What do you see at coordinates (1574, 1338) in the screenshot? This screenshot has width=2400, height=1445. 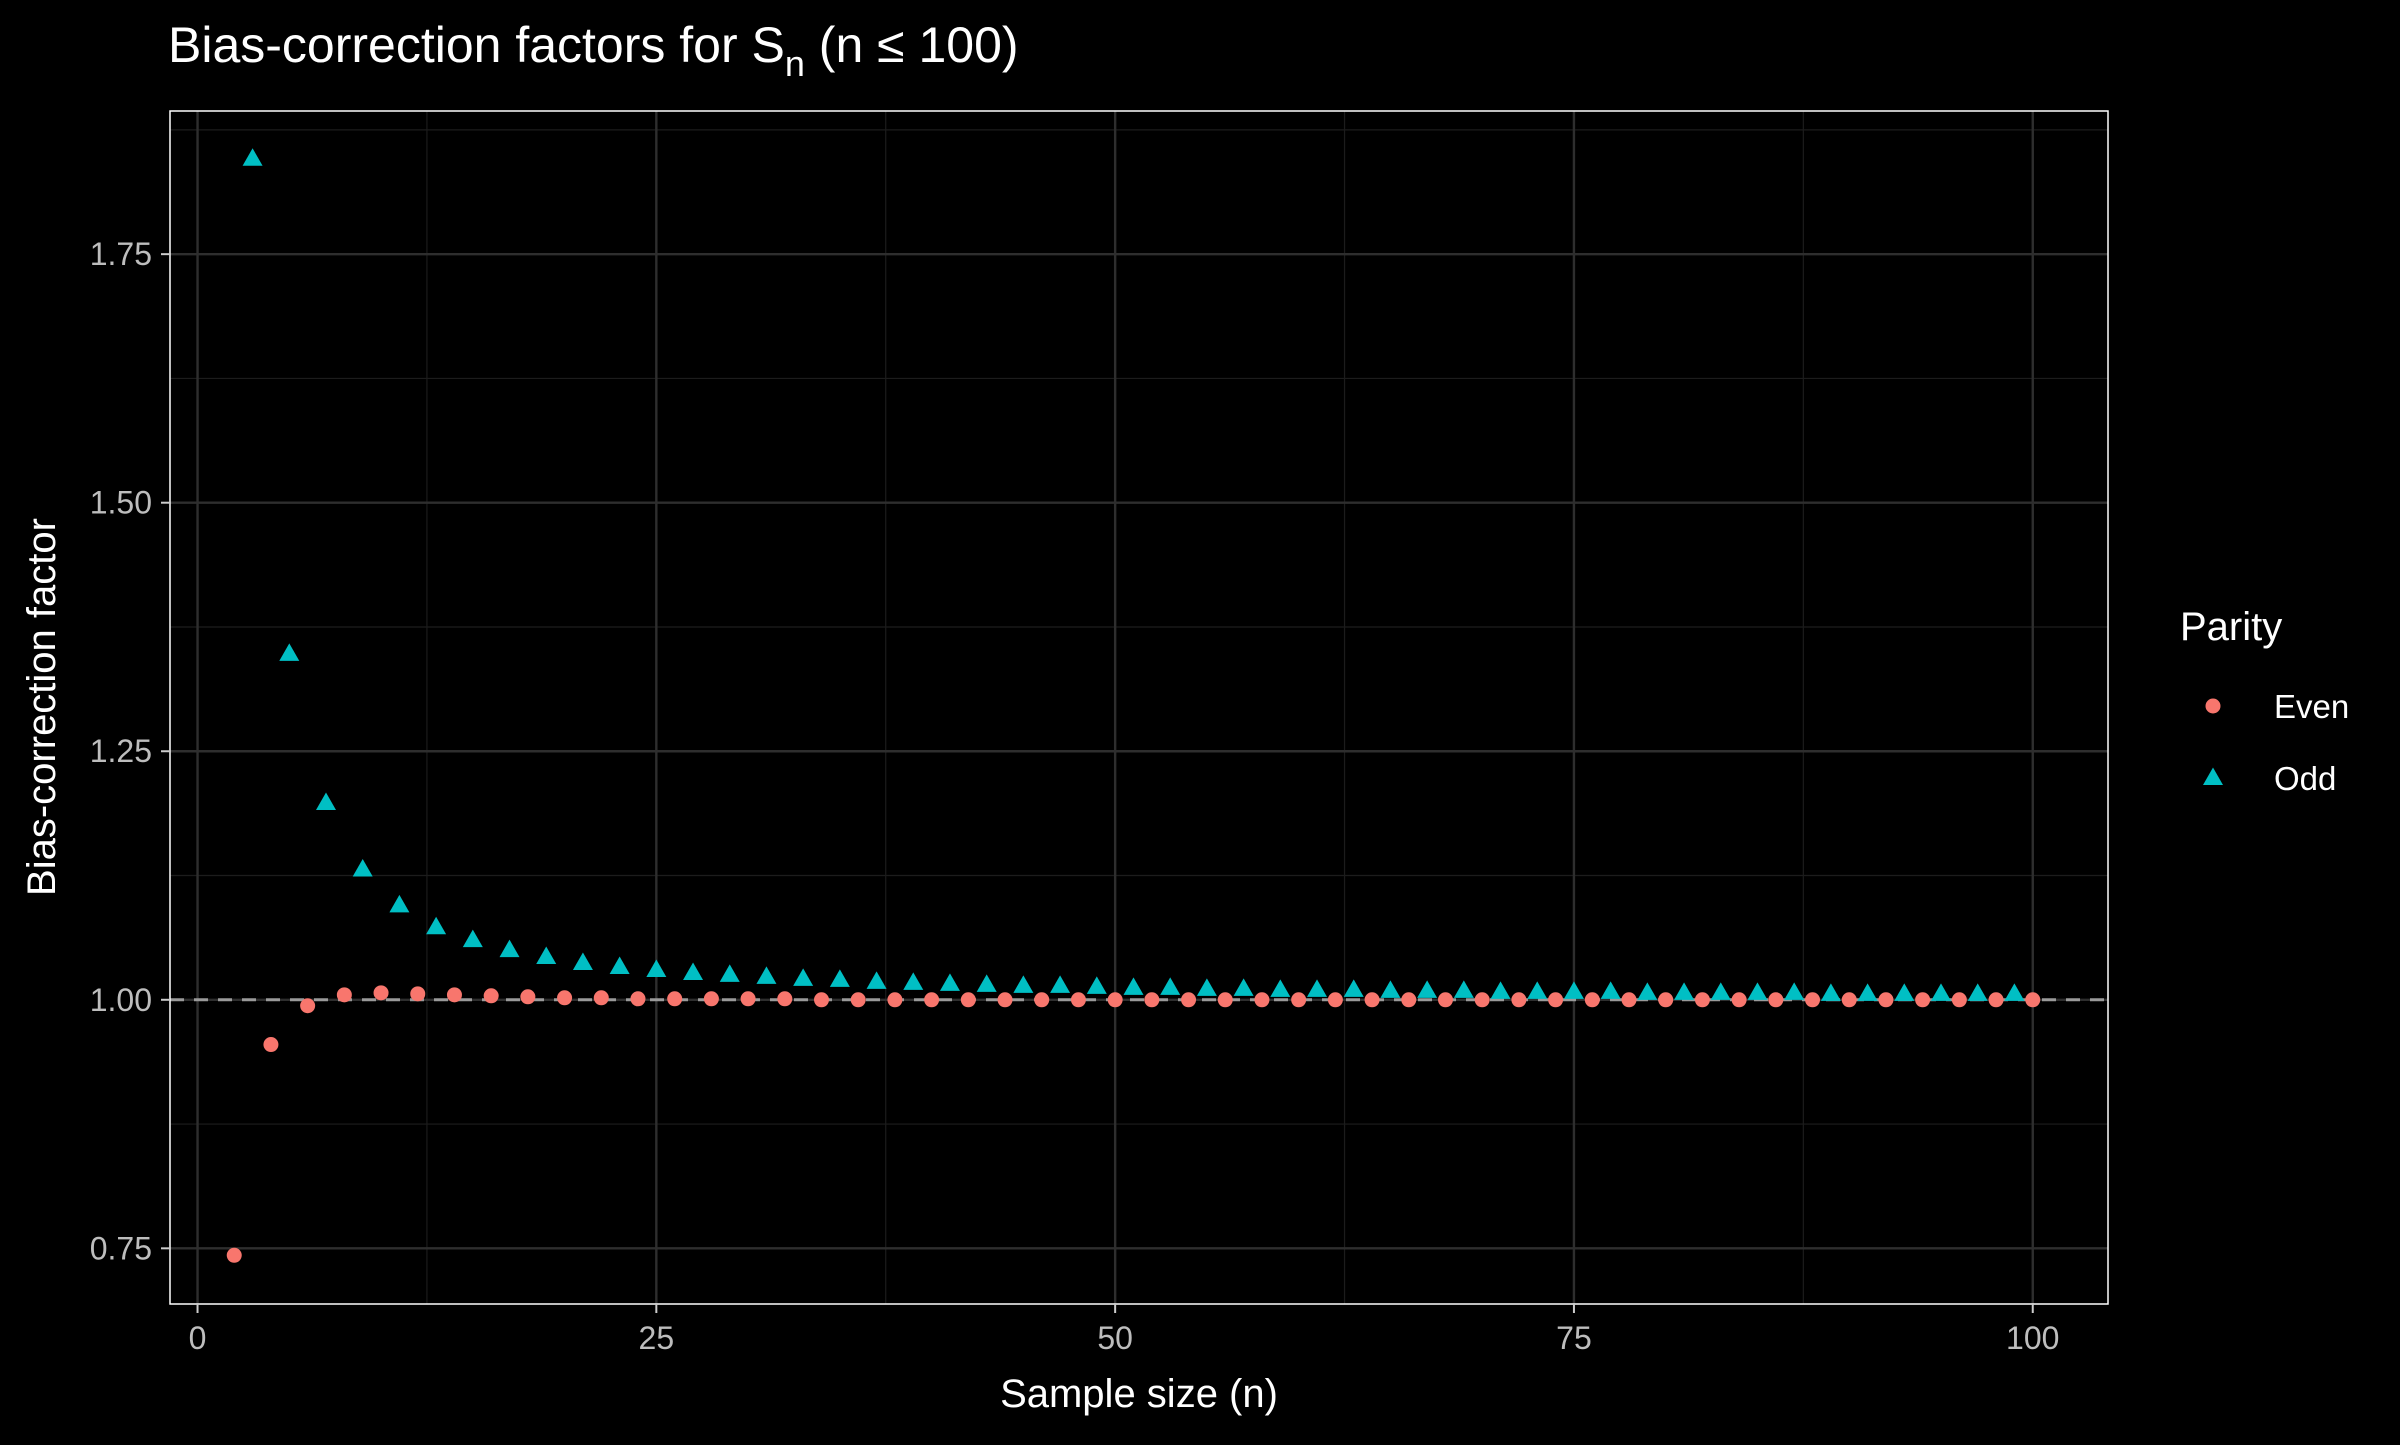 I see `x-tick-label: 75` at bounding box center [1574, 1338].